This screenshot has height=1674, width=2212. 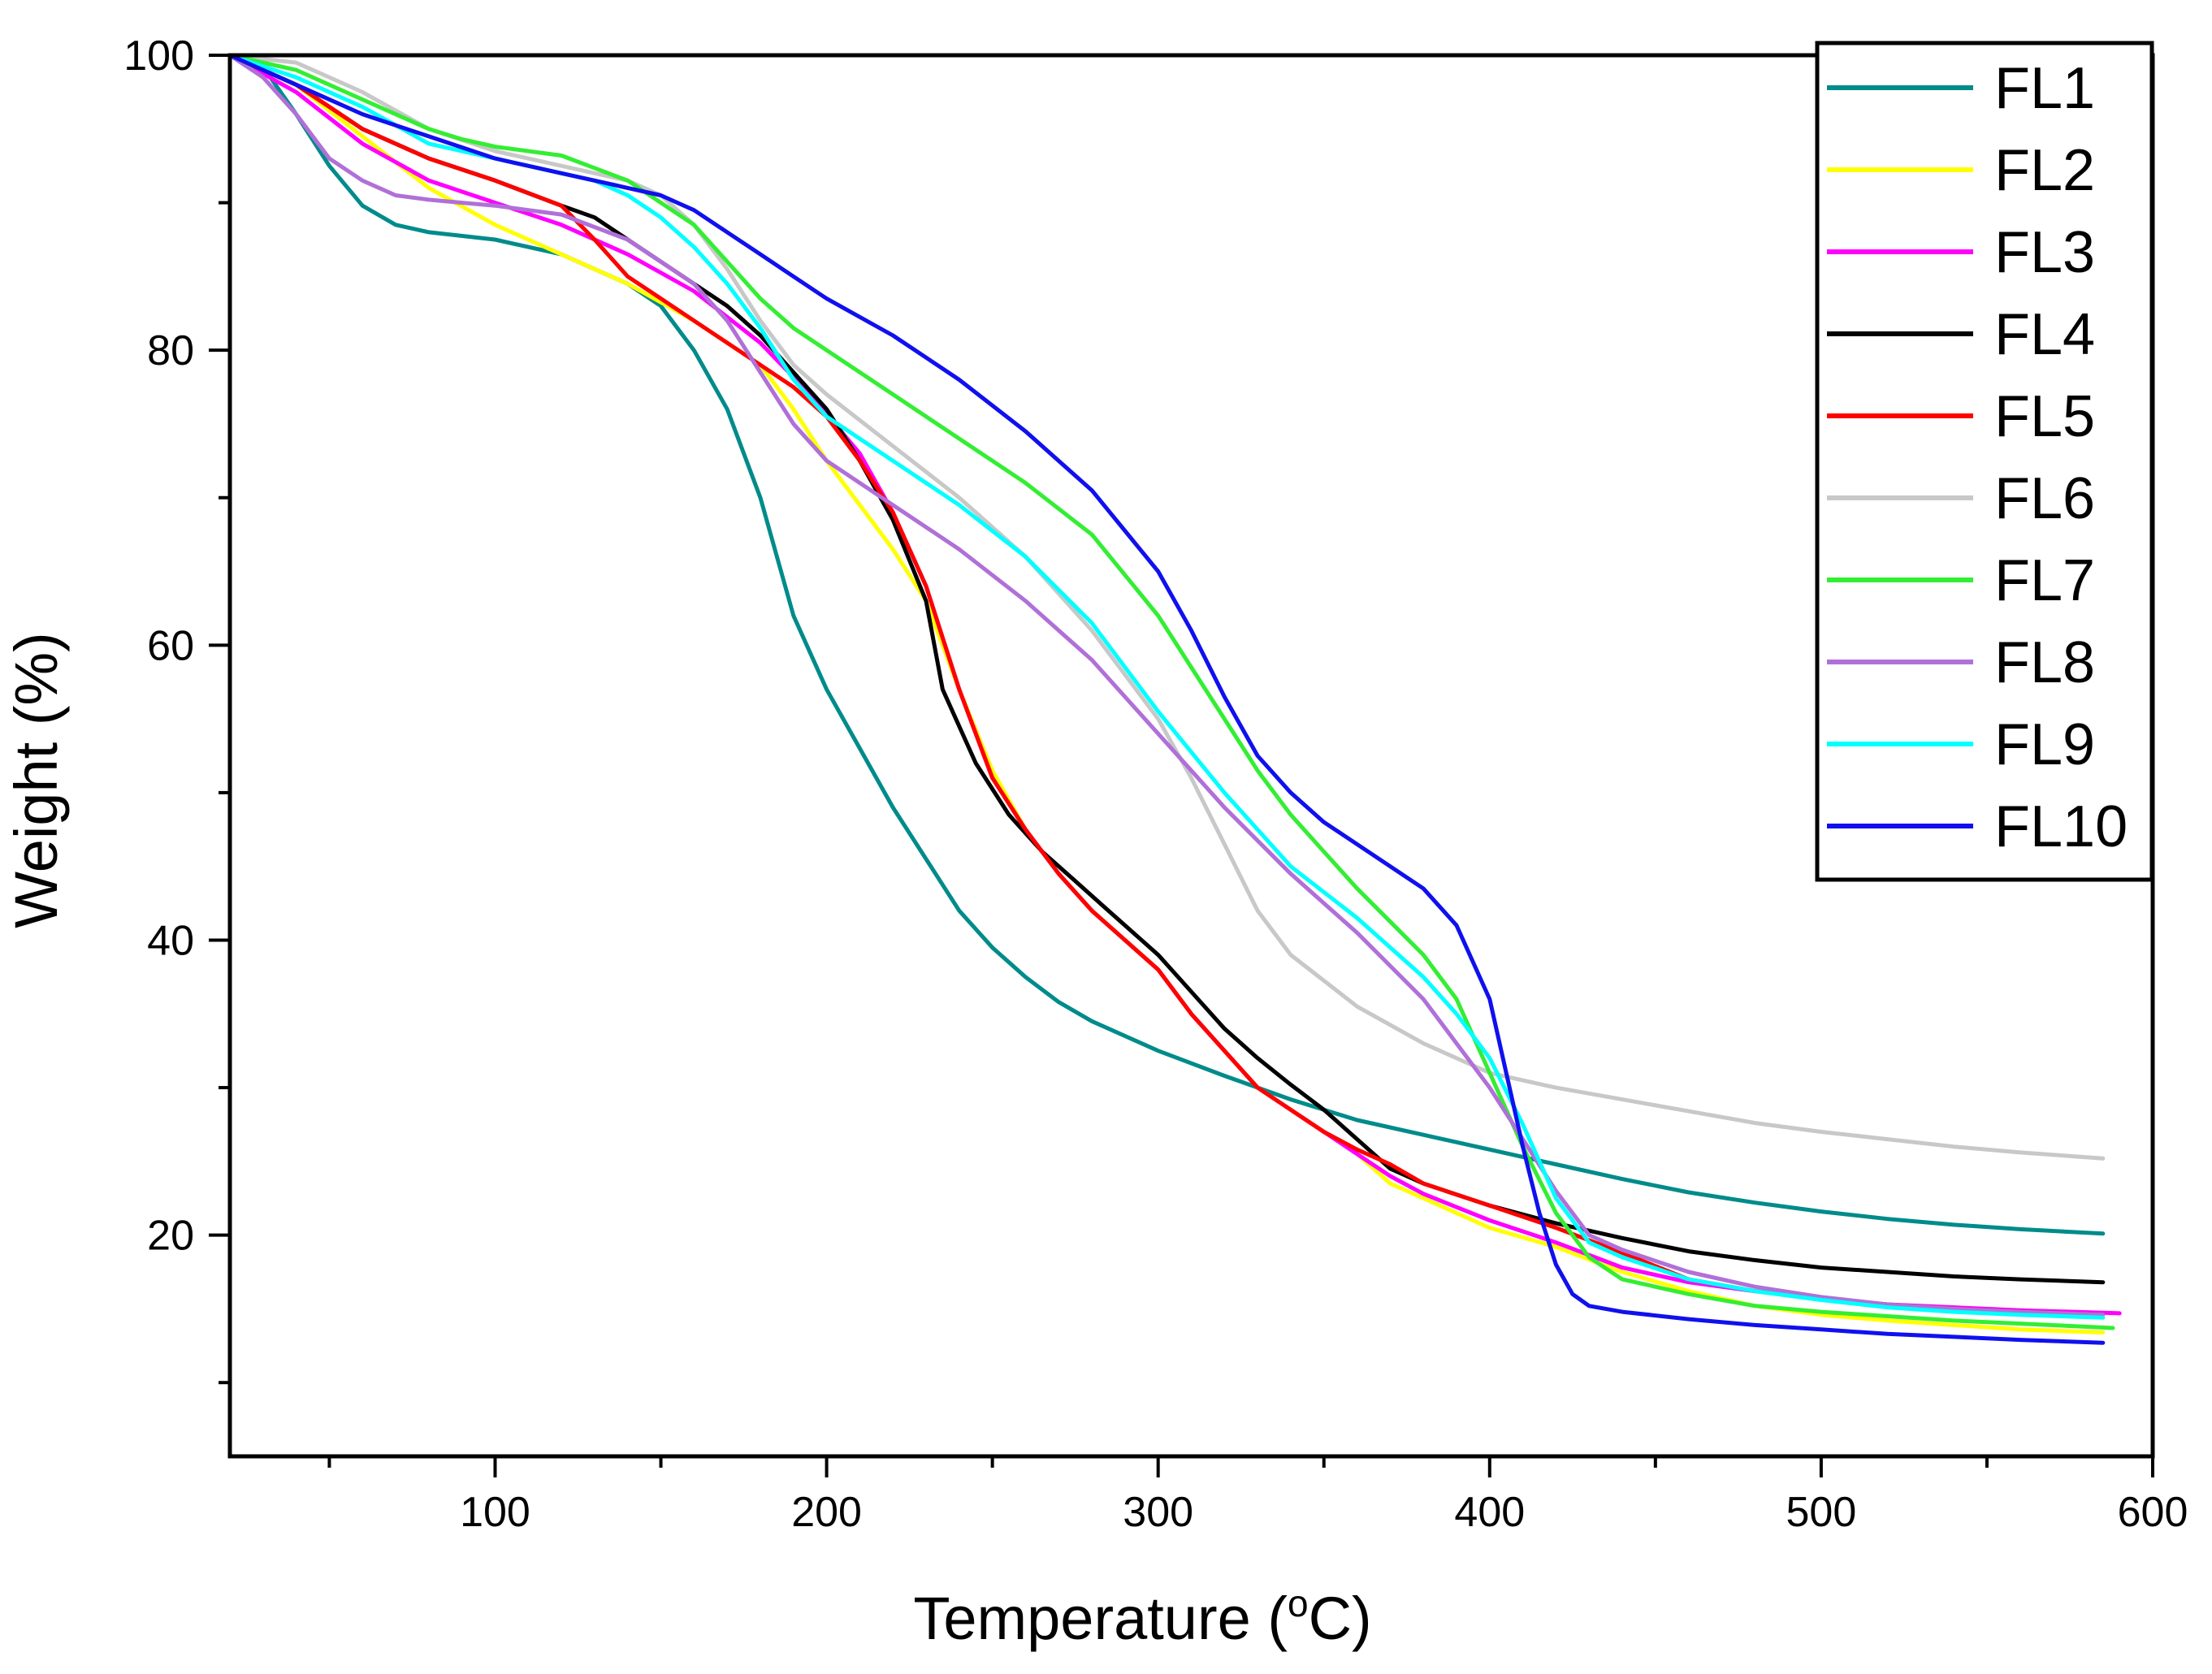 What do you see at coordinates (36, 780) in the screenshot?
I see `y-axis-title: Weight (%)` at bounding box center [36, 780].